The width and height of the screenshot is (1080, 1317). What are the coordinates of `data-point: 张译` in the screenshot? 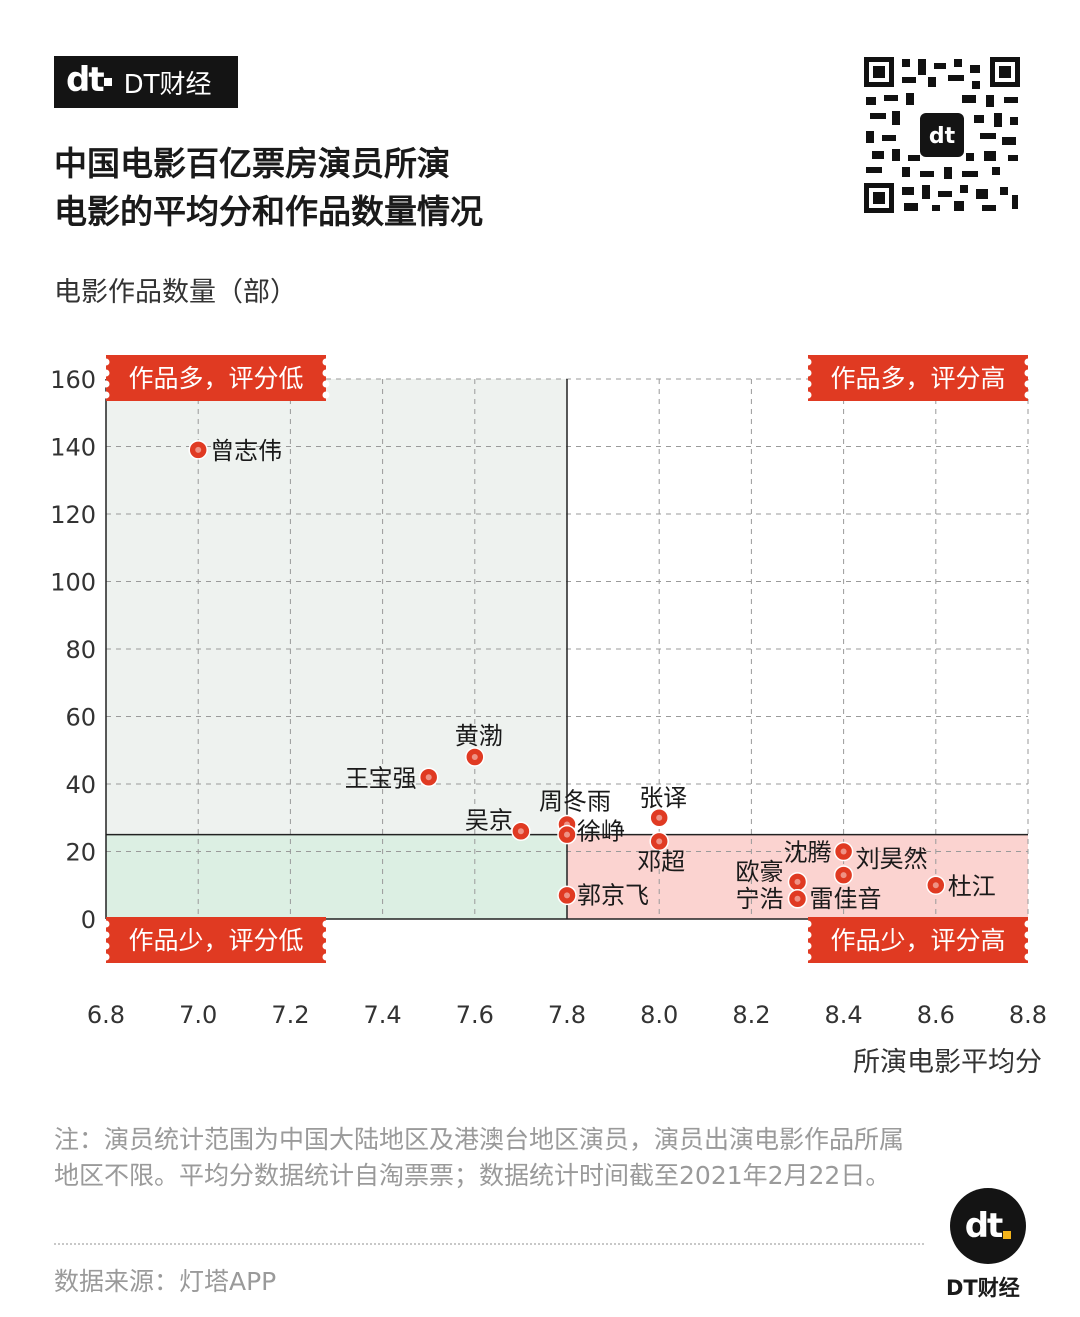 It's located at (663, 806).